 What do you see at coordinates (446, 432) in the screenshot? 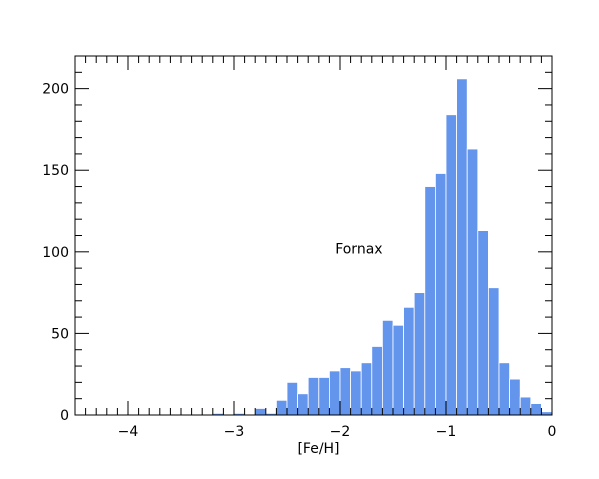
I see `x-tick-label: −1` at bounding box center [446, 432].